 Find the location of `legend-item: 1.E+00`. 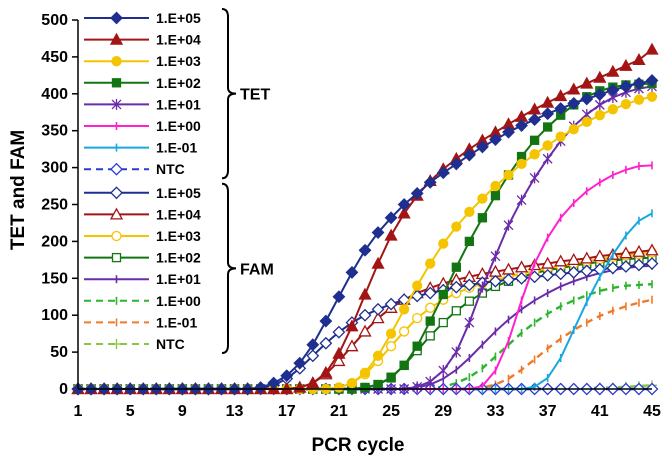

legend-item: 1.E+00 is located at coordinates (142, 301).